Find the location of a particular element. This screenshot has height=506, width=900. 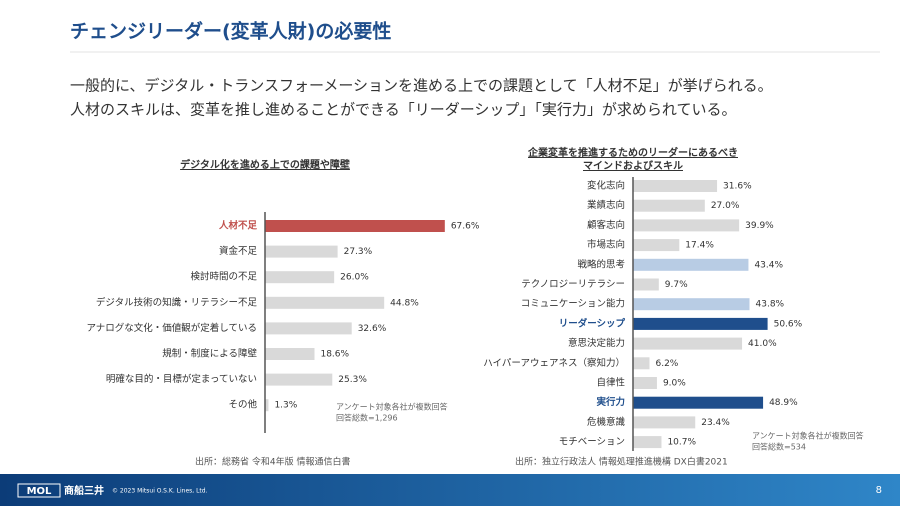

value-label: 23.4% is located at coordinates (715, 423).